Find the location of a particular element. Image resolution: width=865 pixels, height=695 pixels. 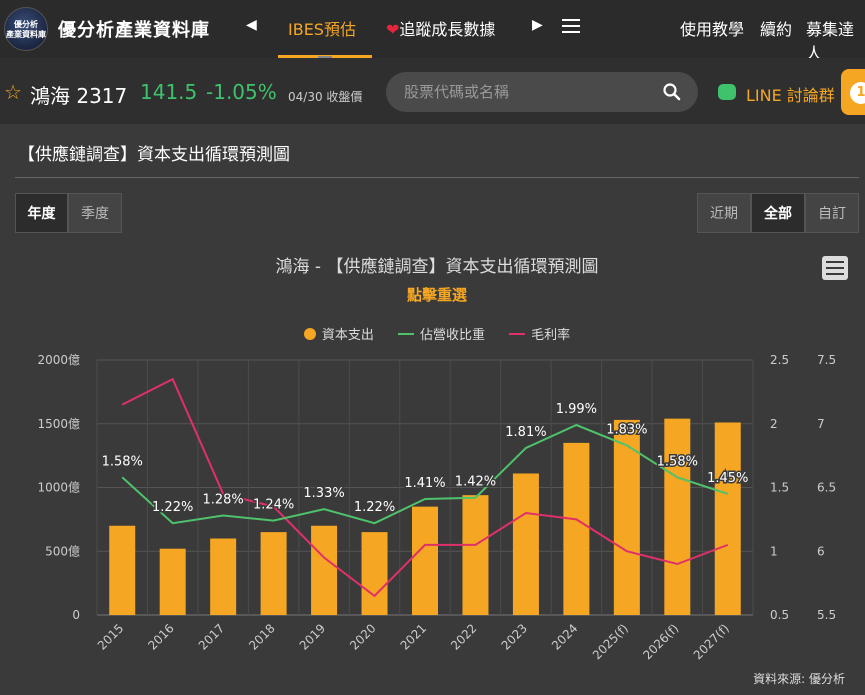

legend-item-revenue-ratio: 佔營收比重 is located at coordinates (441, 333).